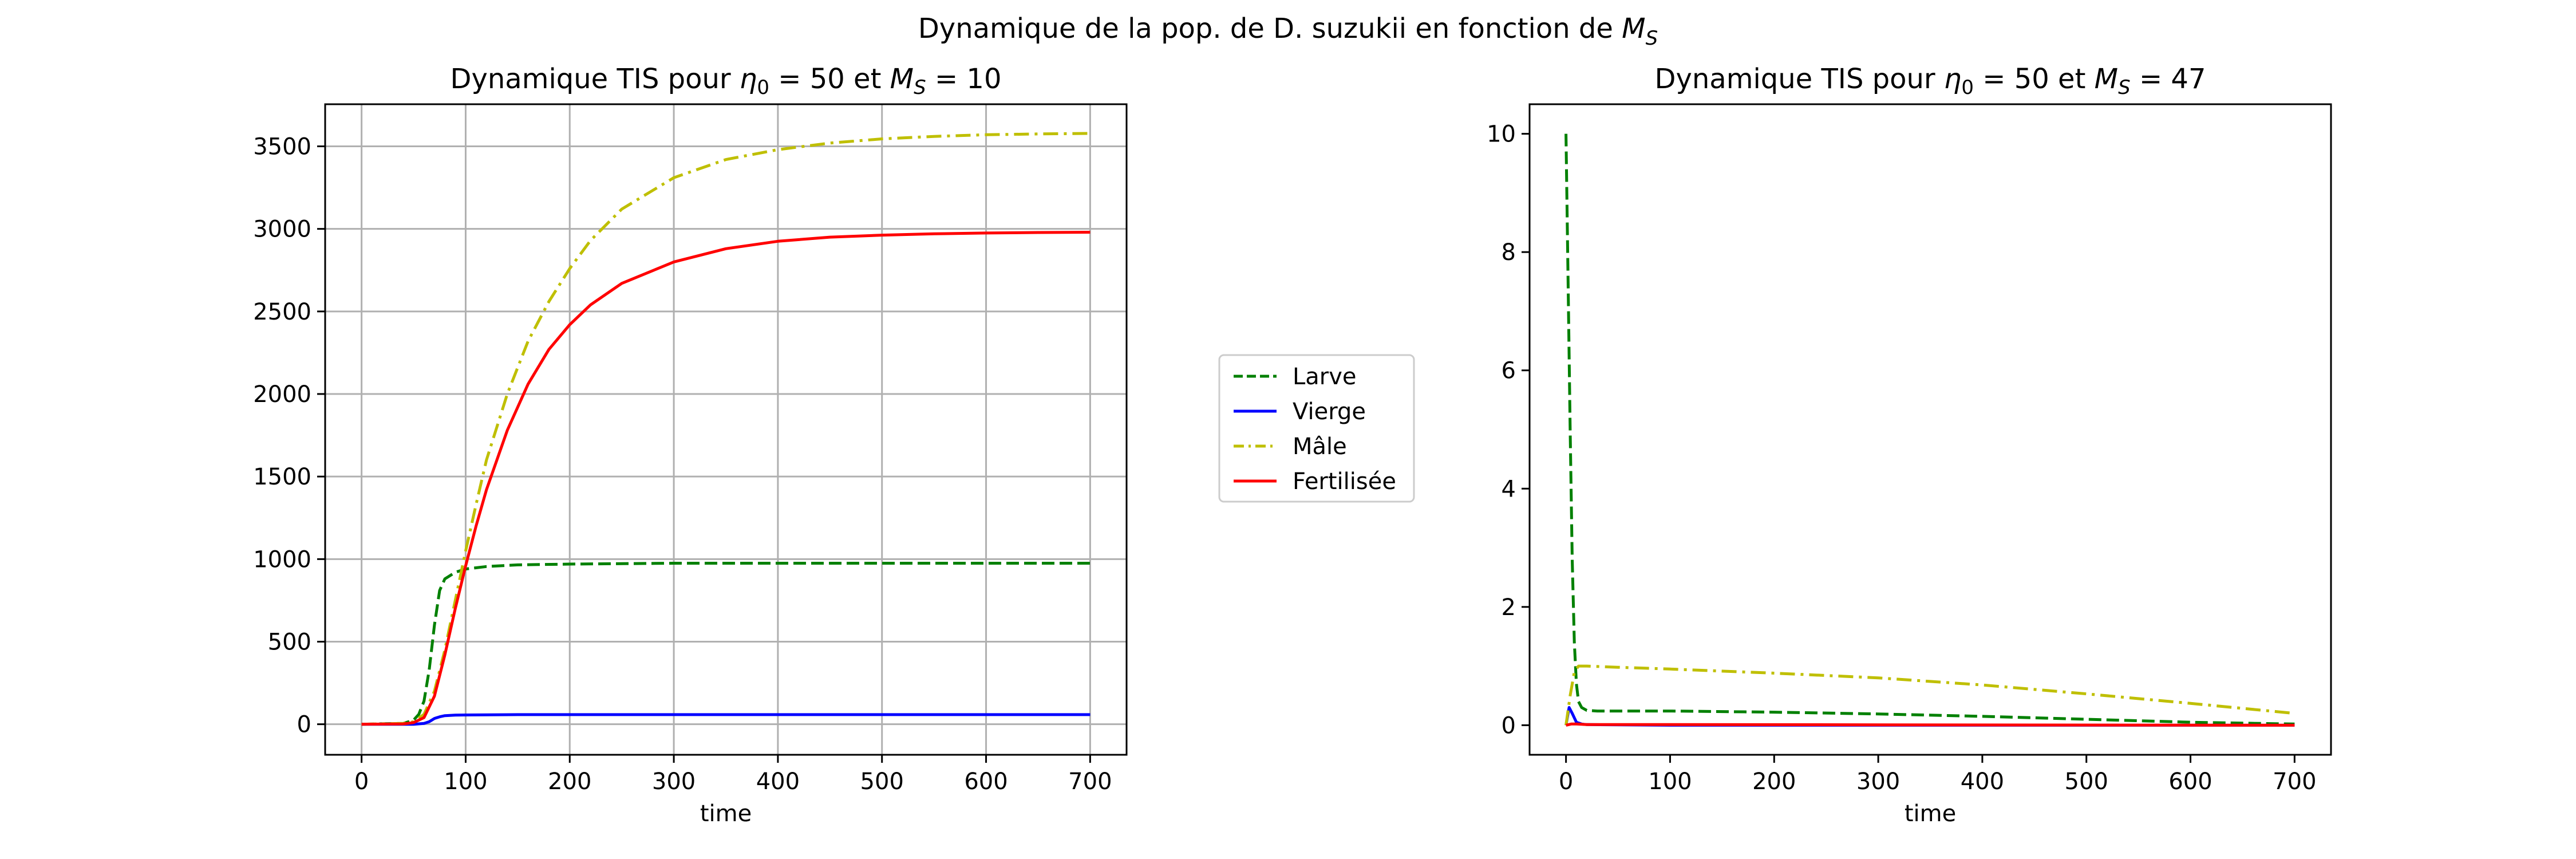 The height and width of the screenshot is (859, 2576). I want to click on legend: Larve Vierge Mâle Fertilisée, so click(1316, 428).